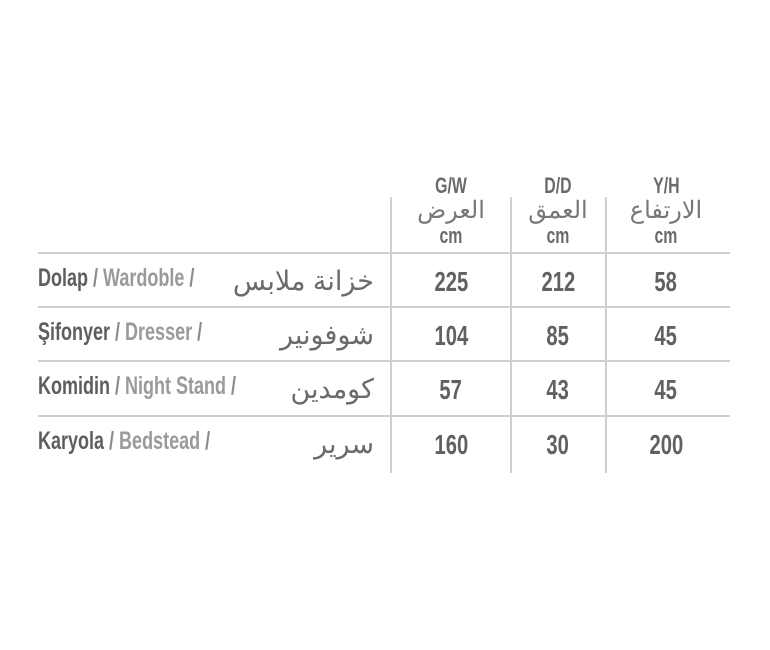 This screenshot has width=770, height=650. I want to click on table-row: Komidin / Night Stand / كومدين 57 43 45, so click(385, 389).